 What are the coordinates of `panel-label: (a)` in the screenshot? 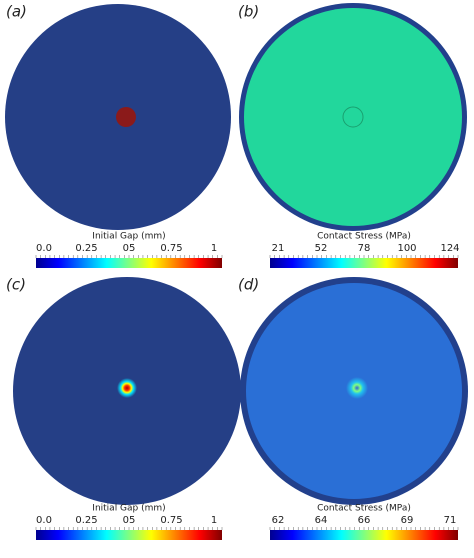 It's located at (16, 12).